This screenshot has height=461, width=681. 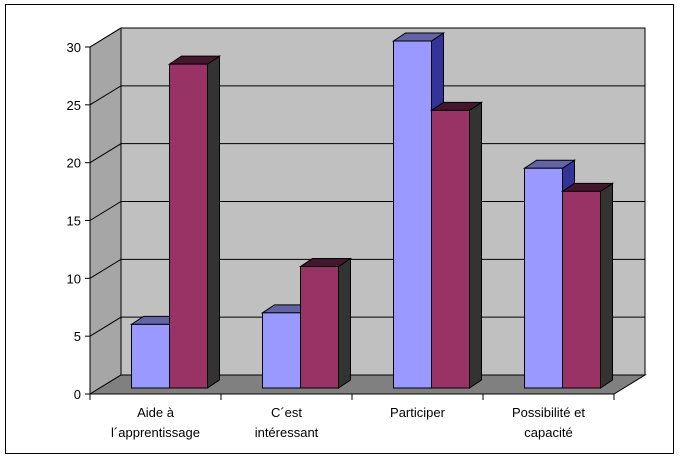 I want to click on x-tick-label-line: Possibilité et, so click(x=548, y=412).